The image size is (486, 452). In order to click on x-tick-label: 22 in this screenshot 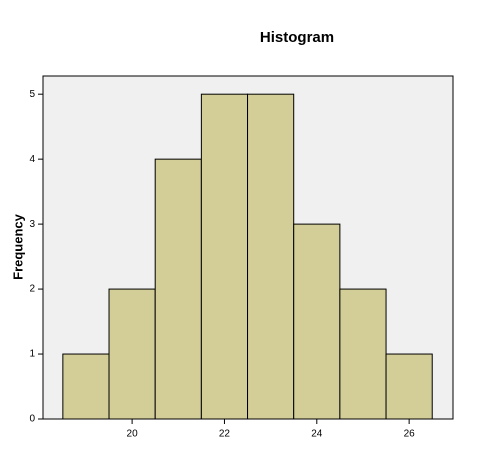, I will do `click(225, 434)`.